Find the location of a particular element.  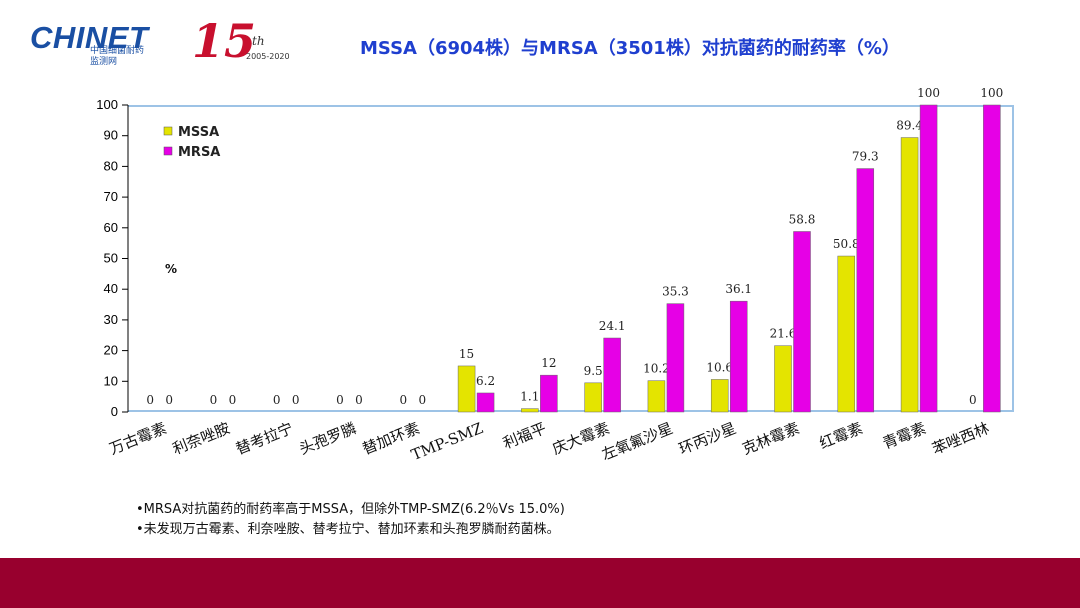

data-label-mssa: 10.2 is located at coordinates (656, 369).